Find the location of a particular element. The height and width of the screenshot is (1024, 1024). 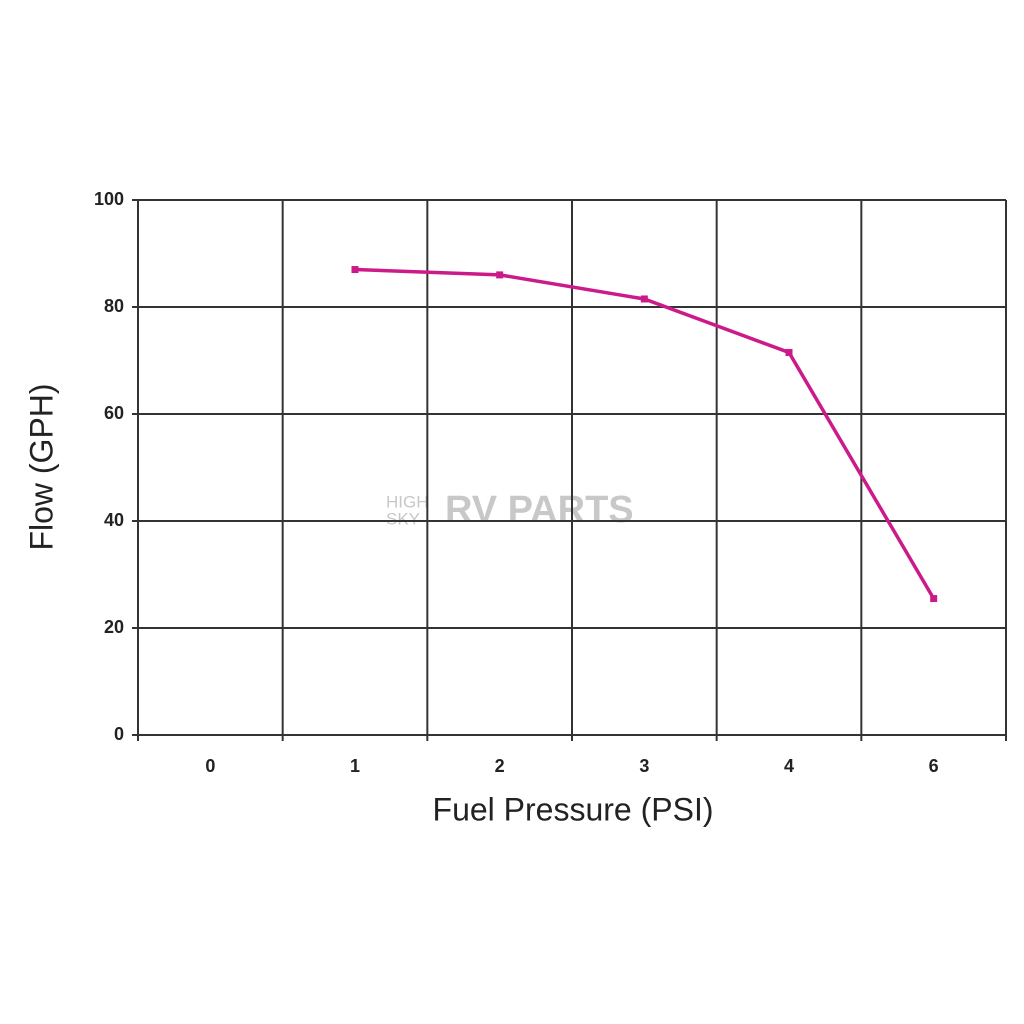

watermark: HIGH is located at coordinates (407, 501).